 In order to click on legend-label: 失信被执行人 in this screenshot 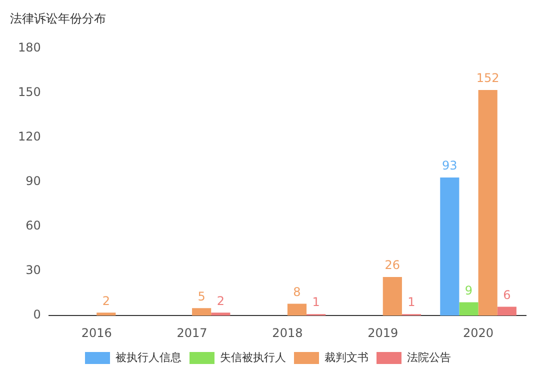, I will do `click(253, 357)`.